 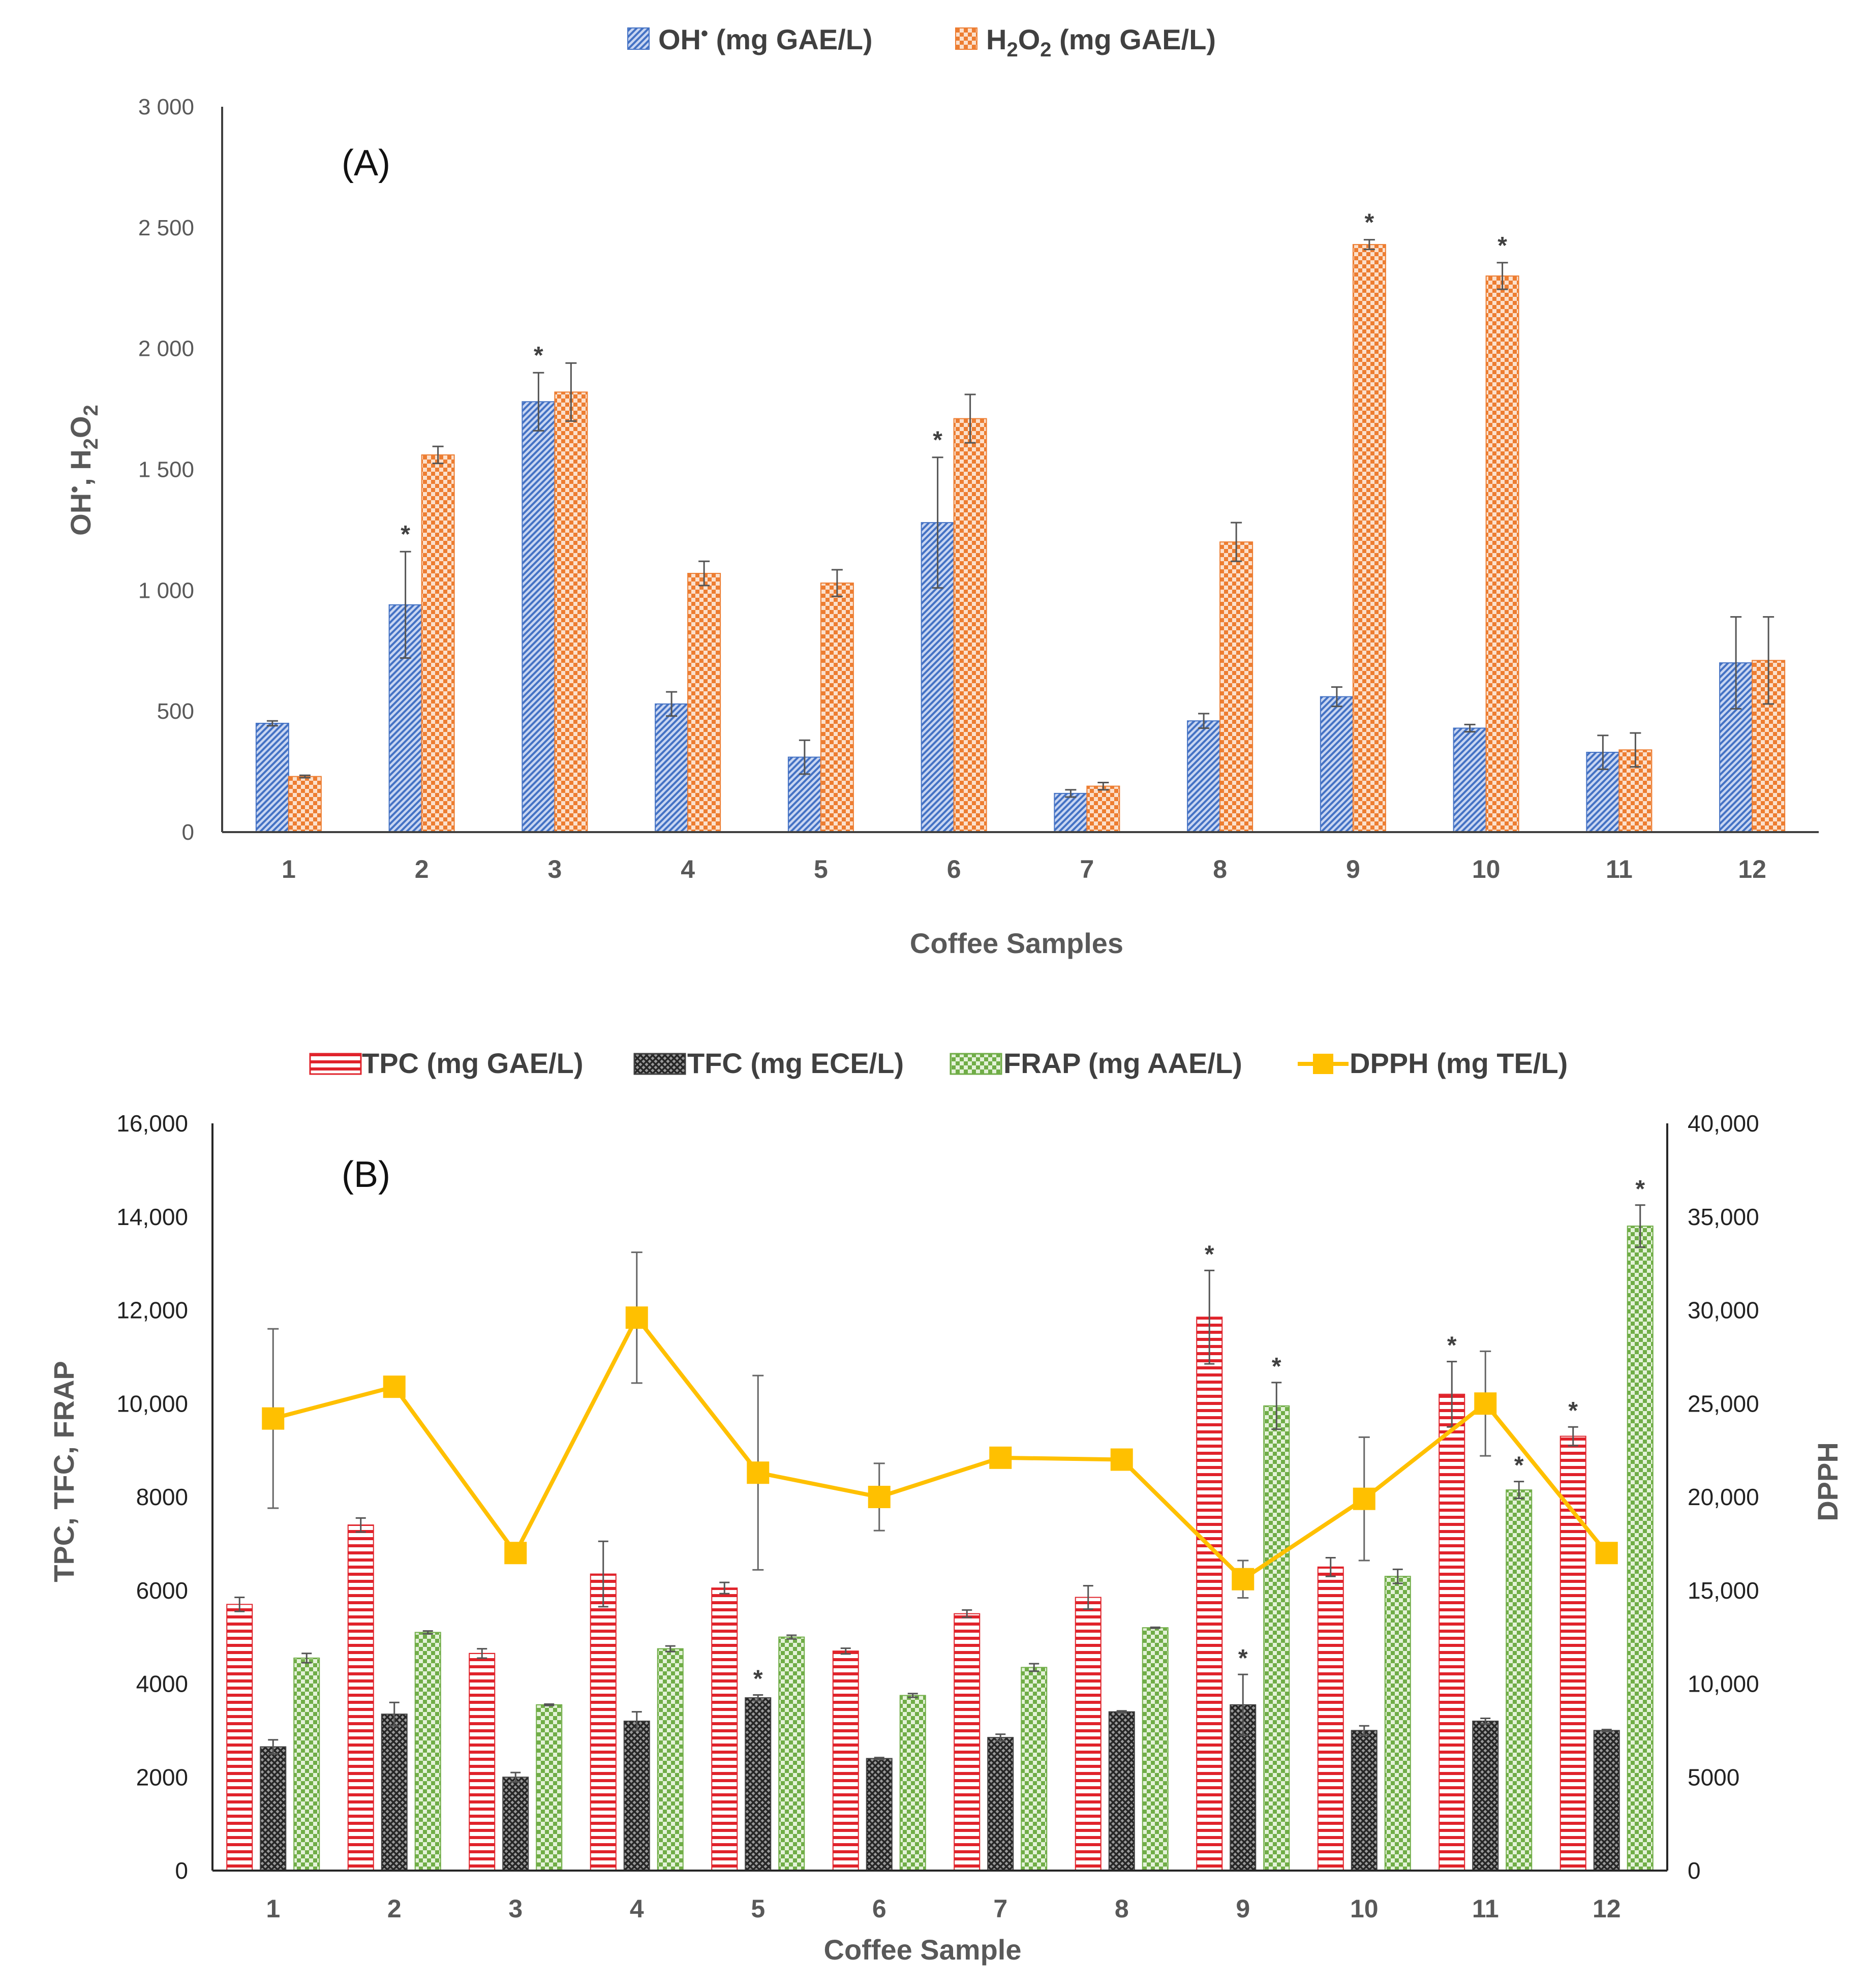 What do you see at coordinates (422, 869) in the screenshot?
I see `x-tick-label-a: 2` at bounding box center [422, 869].